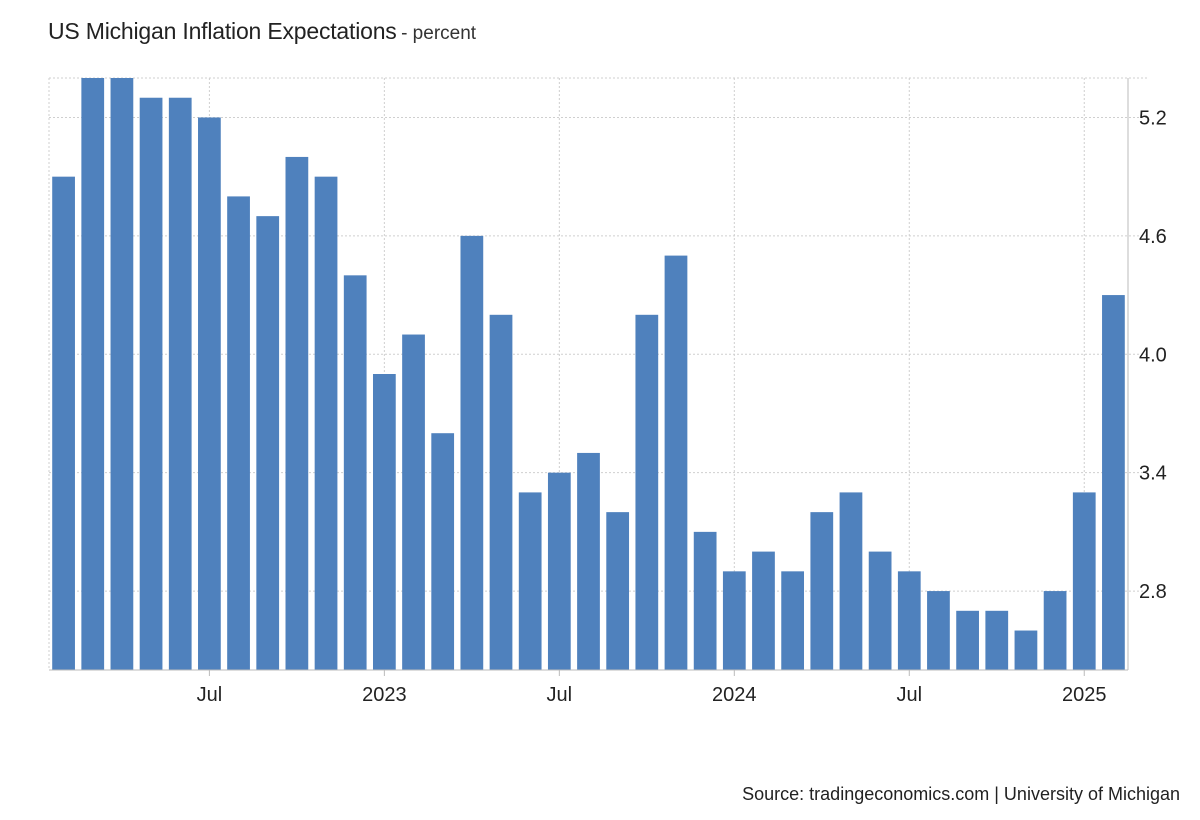  What do you see at coordinates (1153, 355) in the screenshot?
I see `y-tick-label: 4.0` at bounding box center [1153, 355].